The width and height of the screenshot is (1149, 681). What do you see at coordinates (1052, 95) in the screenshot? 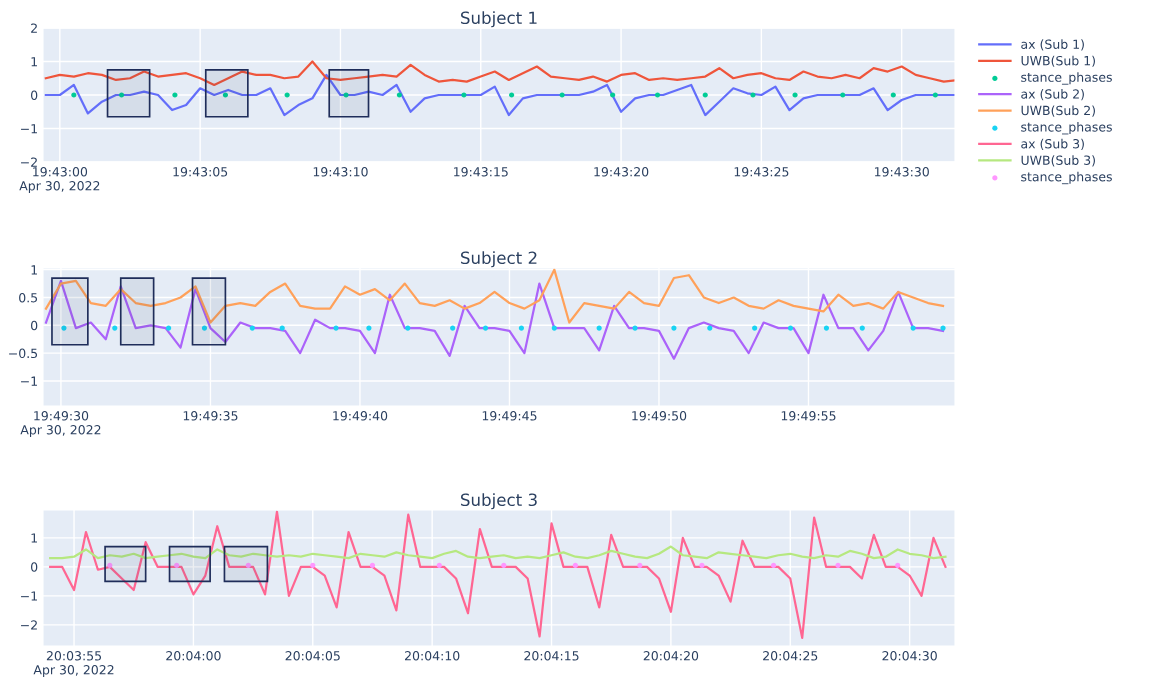
I see `legend-label: ax (Sub 2)` at bounding box center [1052, 95].